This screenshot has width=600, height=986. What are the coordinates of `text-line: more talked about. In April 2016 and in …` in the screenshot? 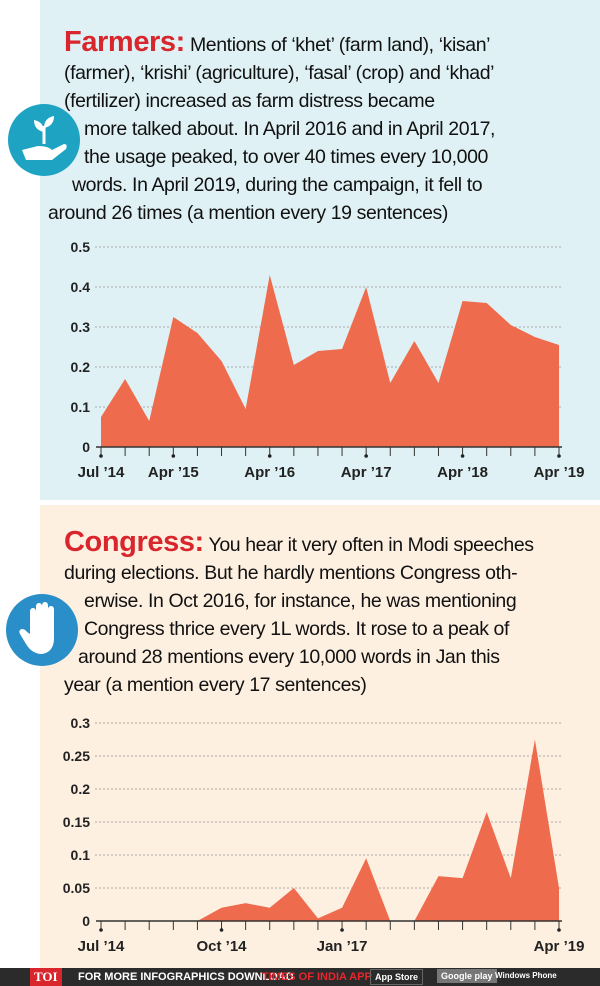 It's located at (290, 129).